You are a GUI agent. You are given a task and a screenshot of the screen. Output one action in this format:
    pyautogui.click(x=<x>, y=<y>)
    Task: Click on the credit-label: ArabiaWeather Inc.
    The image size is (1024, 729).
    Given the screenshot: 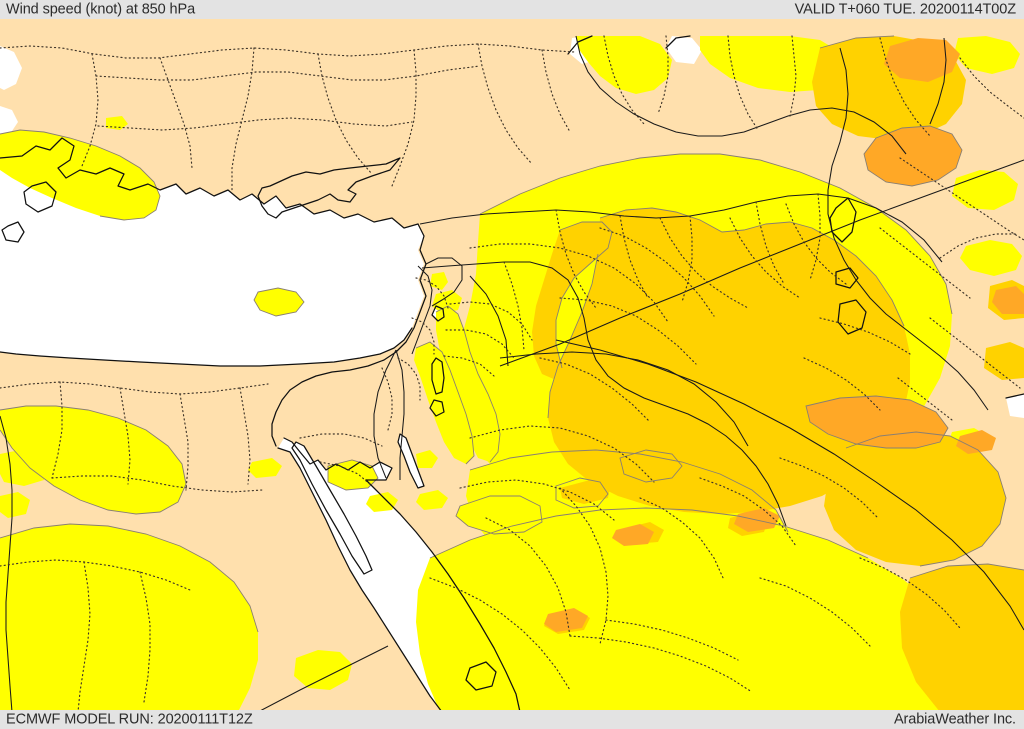 What is the action you would take?
    pyautogui.click(x=954, y=719)
    